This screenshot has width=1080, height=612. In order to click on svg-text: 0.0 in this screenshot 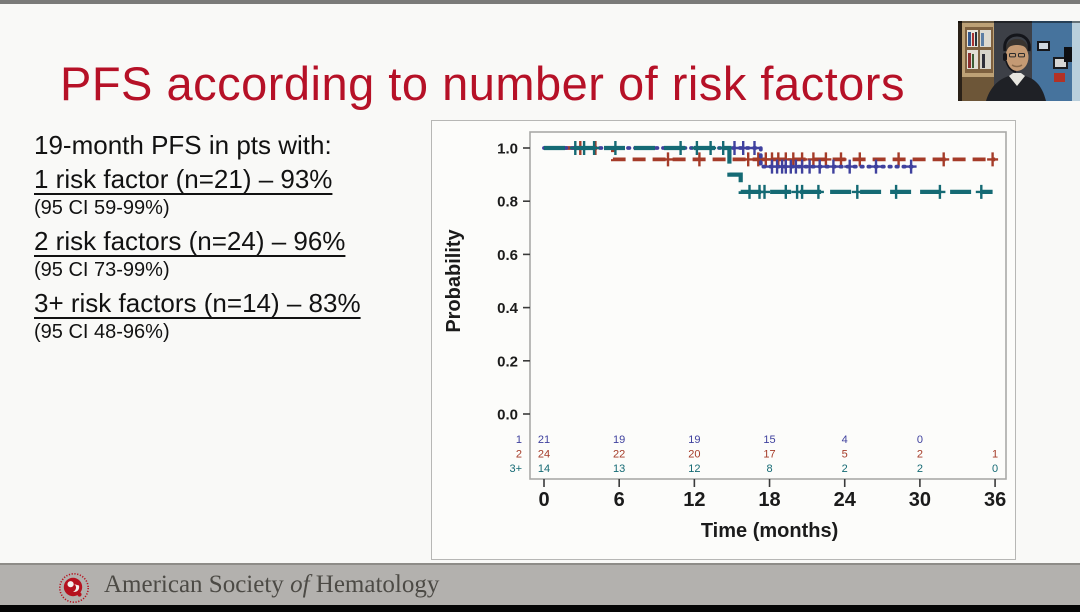, I will do `click(507, 415)`.